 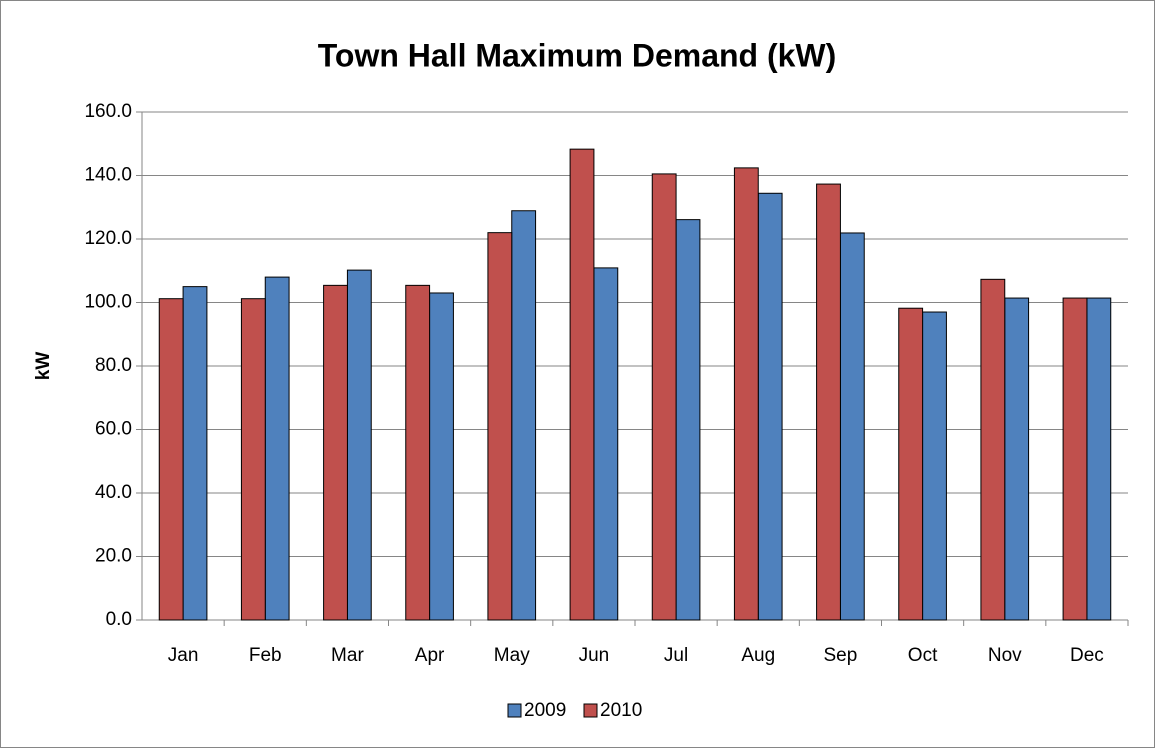 What do you see at coordinates (113, 492) in the screenshot?
I see `y-tick-label: 40.0` at bounding box center [113, 492].